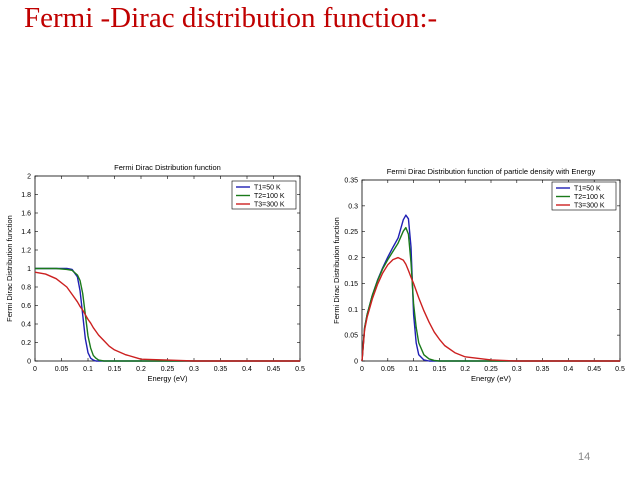 The width and height of the screenshot is (638, 478). Describe the element at coordinates (353, 206) in the screenshot. I see `y-tick-label: 0.3` at that location.